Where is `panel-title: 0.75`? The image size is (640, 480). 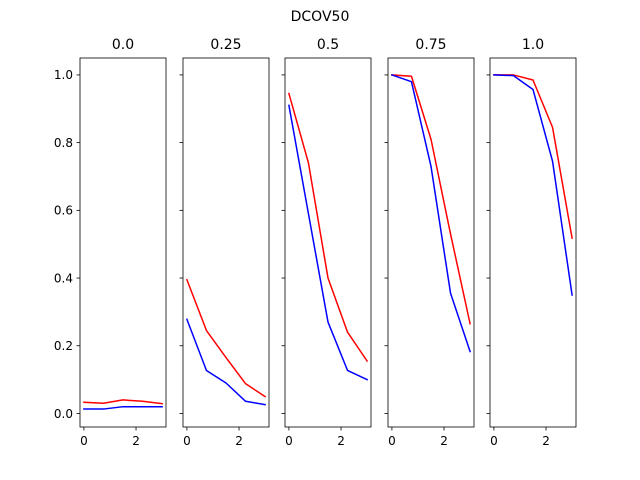 panel-title: 0.75 is located at coordinates (430, 45).